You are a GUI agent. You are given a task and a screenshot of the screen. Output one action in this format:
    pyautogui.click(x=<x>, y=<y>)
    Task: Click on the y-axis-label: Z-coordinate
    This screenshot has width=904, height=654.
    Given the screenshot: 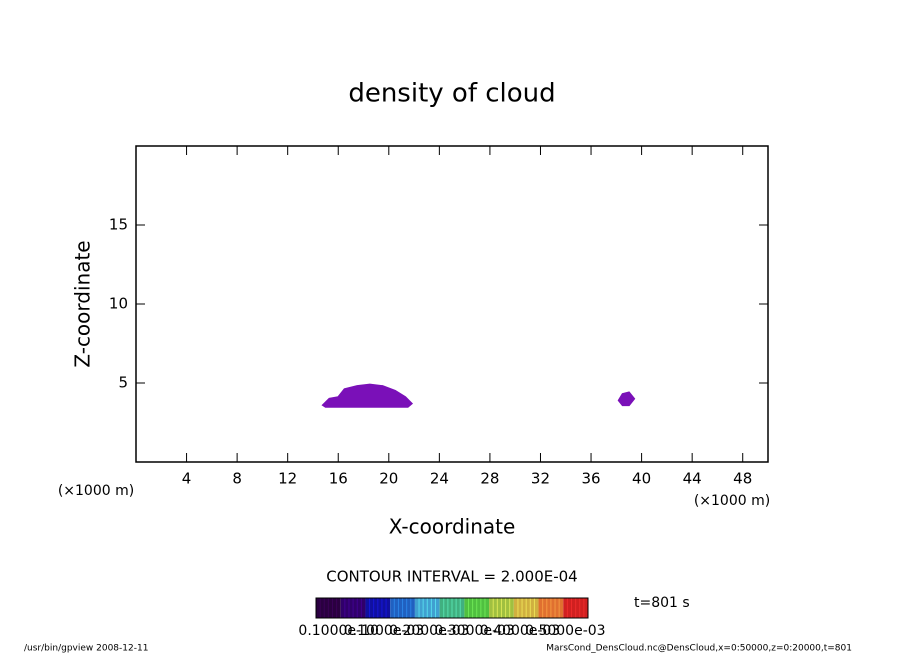 What is the action you would take?
    pyautogui.click(x=83, y=303)
    